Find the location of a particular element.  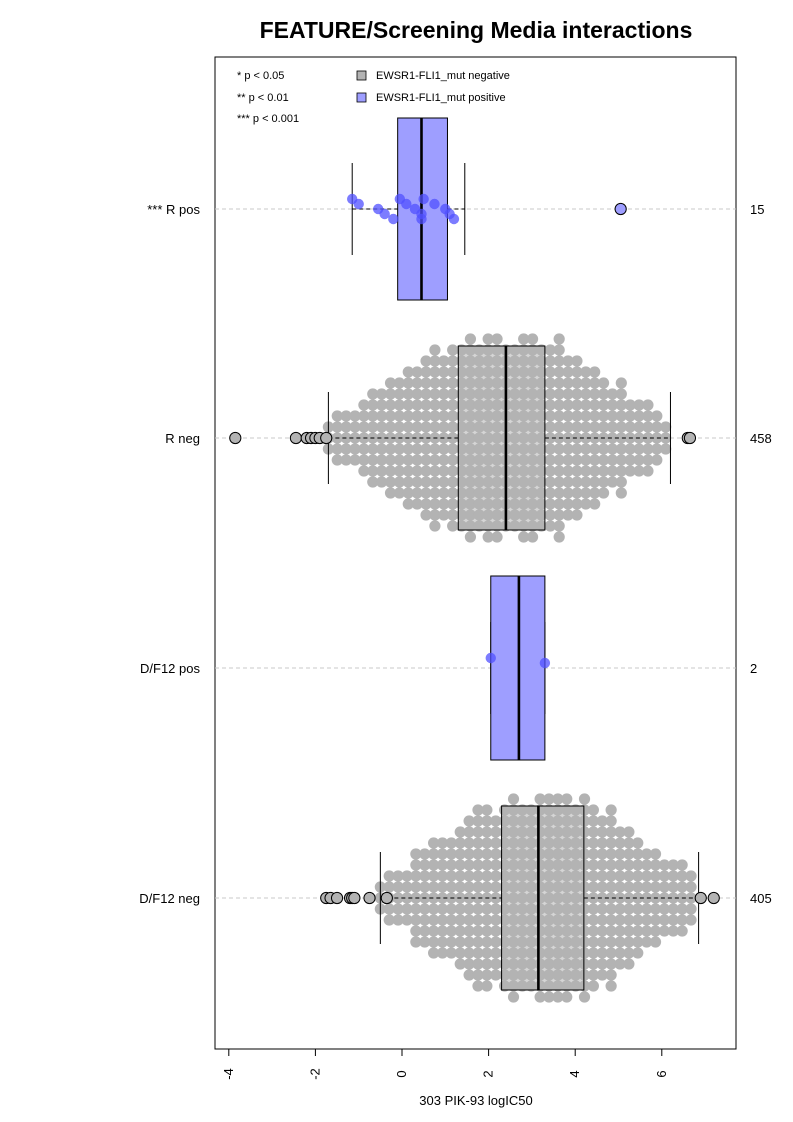

data-point is located at coordinates (384, 214).